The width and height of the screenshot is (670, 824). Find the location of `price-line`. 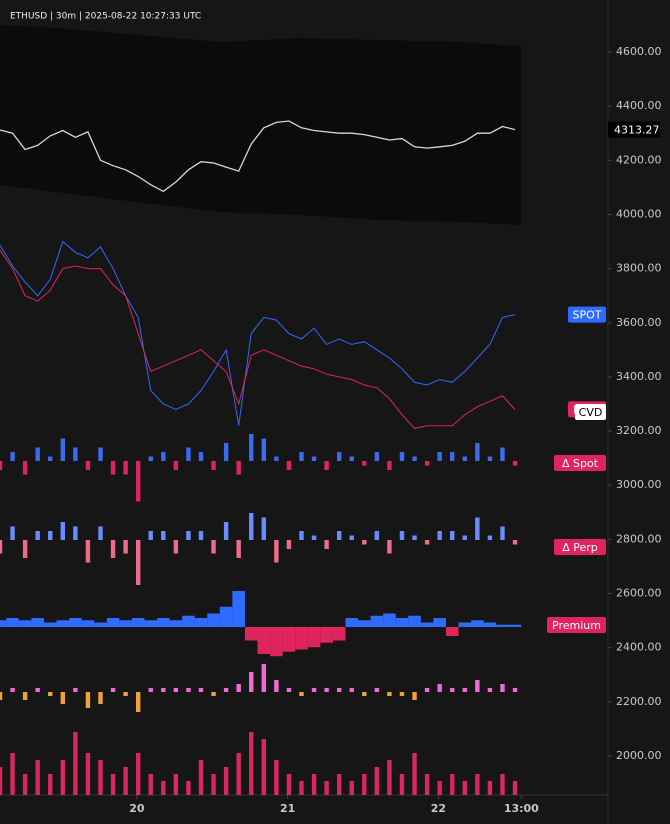

price-line is located at coordinates (258, 156).